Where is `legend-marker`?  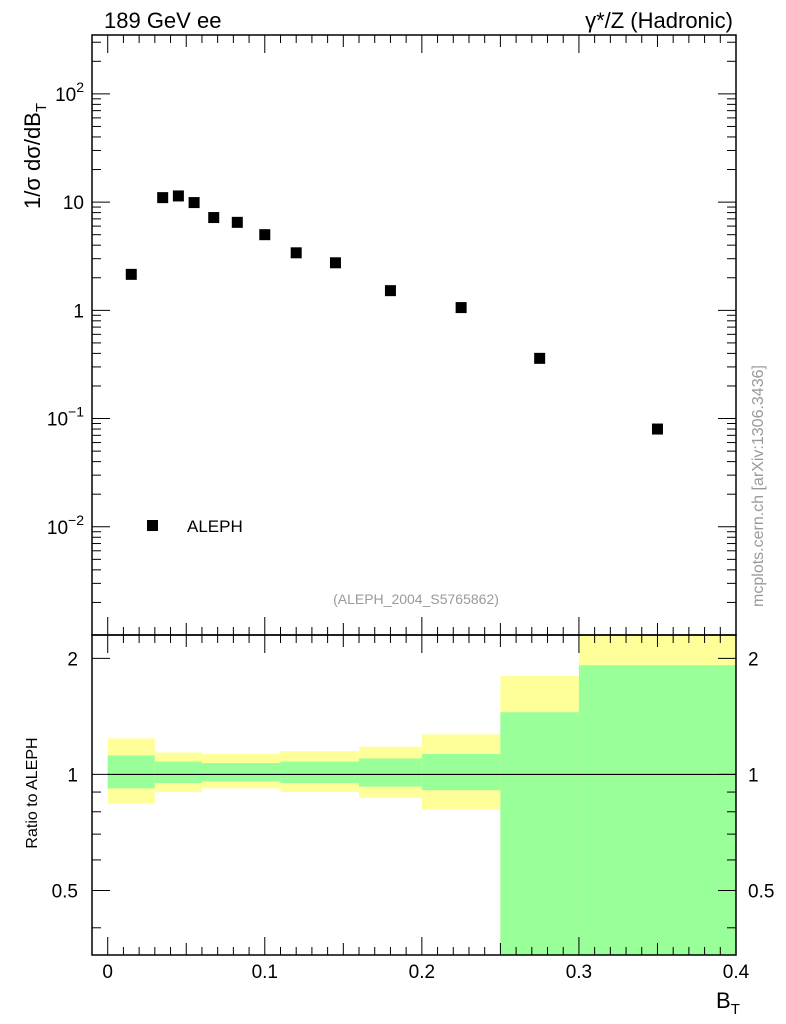 legend-marker is located at coordinates (152, 525).